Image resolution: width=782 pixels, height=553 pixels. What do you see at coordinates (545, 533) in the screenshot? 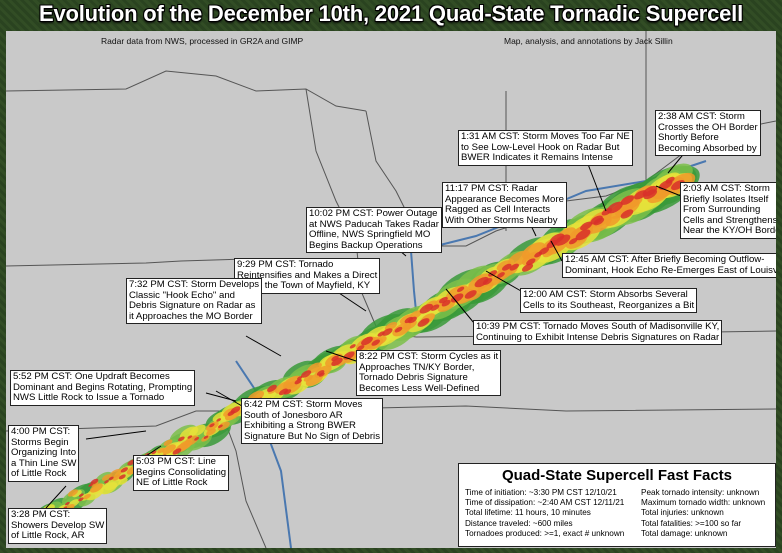
I see `fact: Tornadoes produced: >=1, exact # unknown` at bounding box center [545, 533].